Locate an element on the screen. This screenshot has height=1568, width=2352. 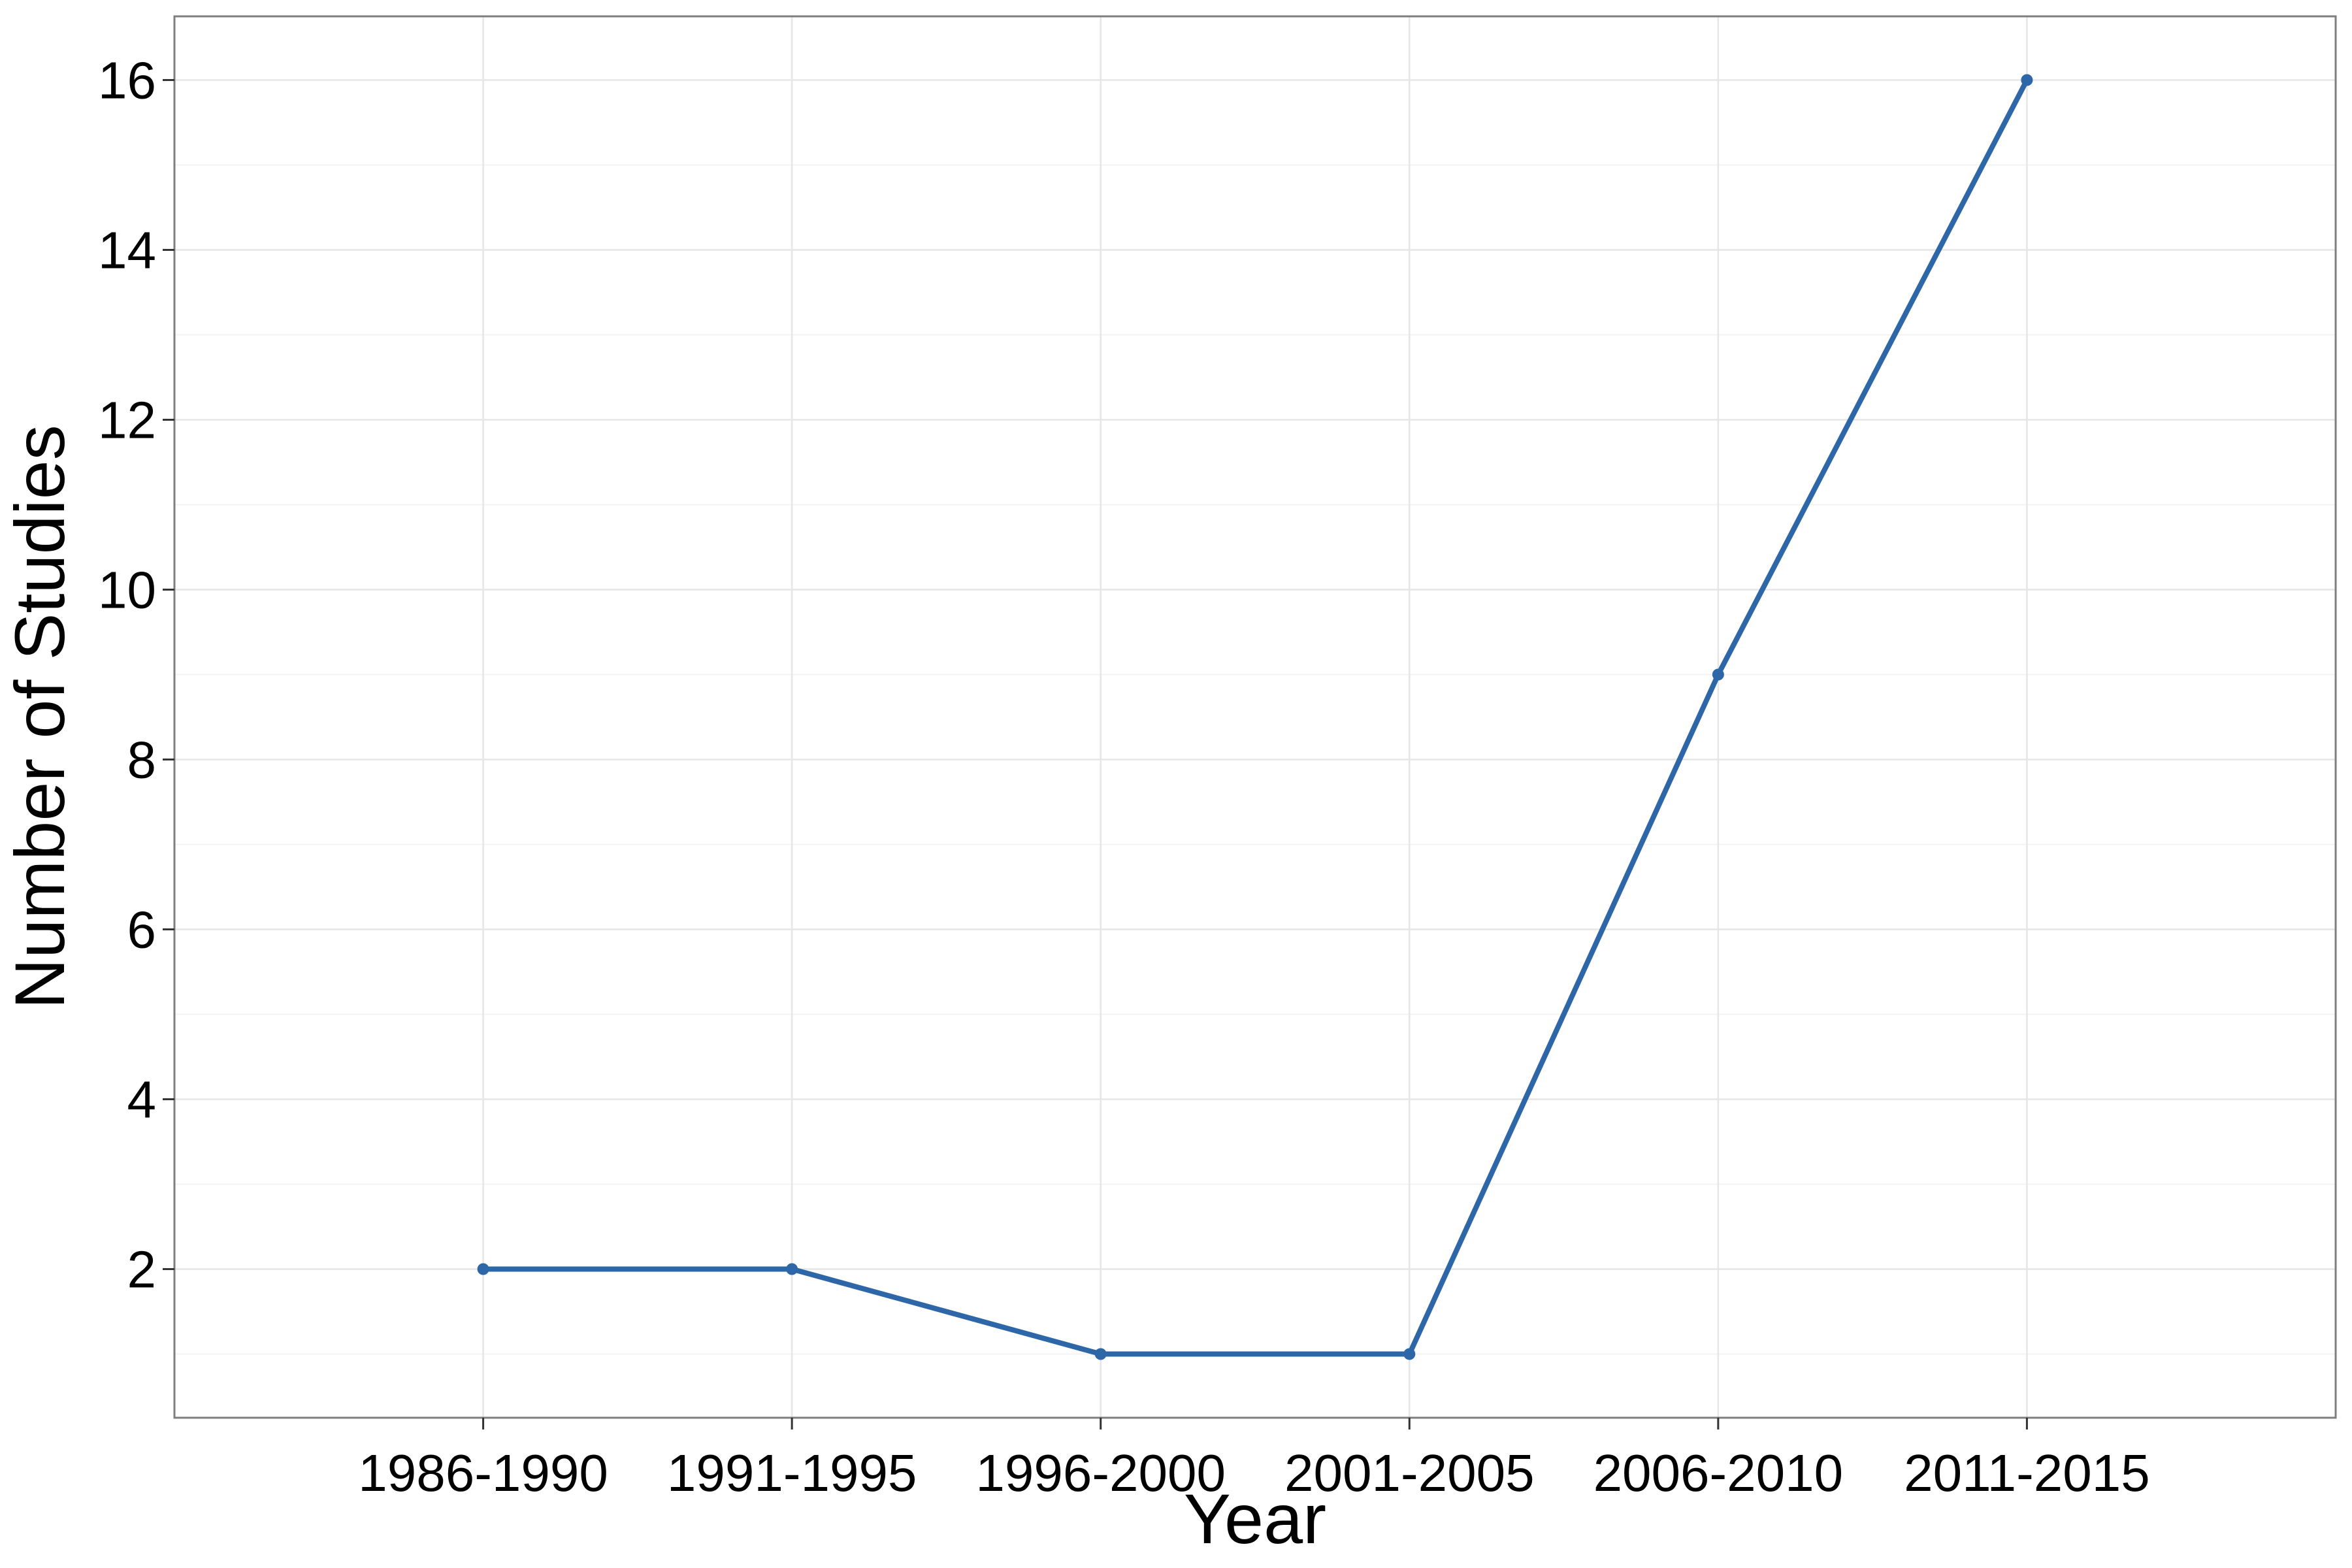
y-tick-label: 12 is located at coordinates (127, 420).